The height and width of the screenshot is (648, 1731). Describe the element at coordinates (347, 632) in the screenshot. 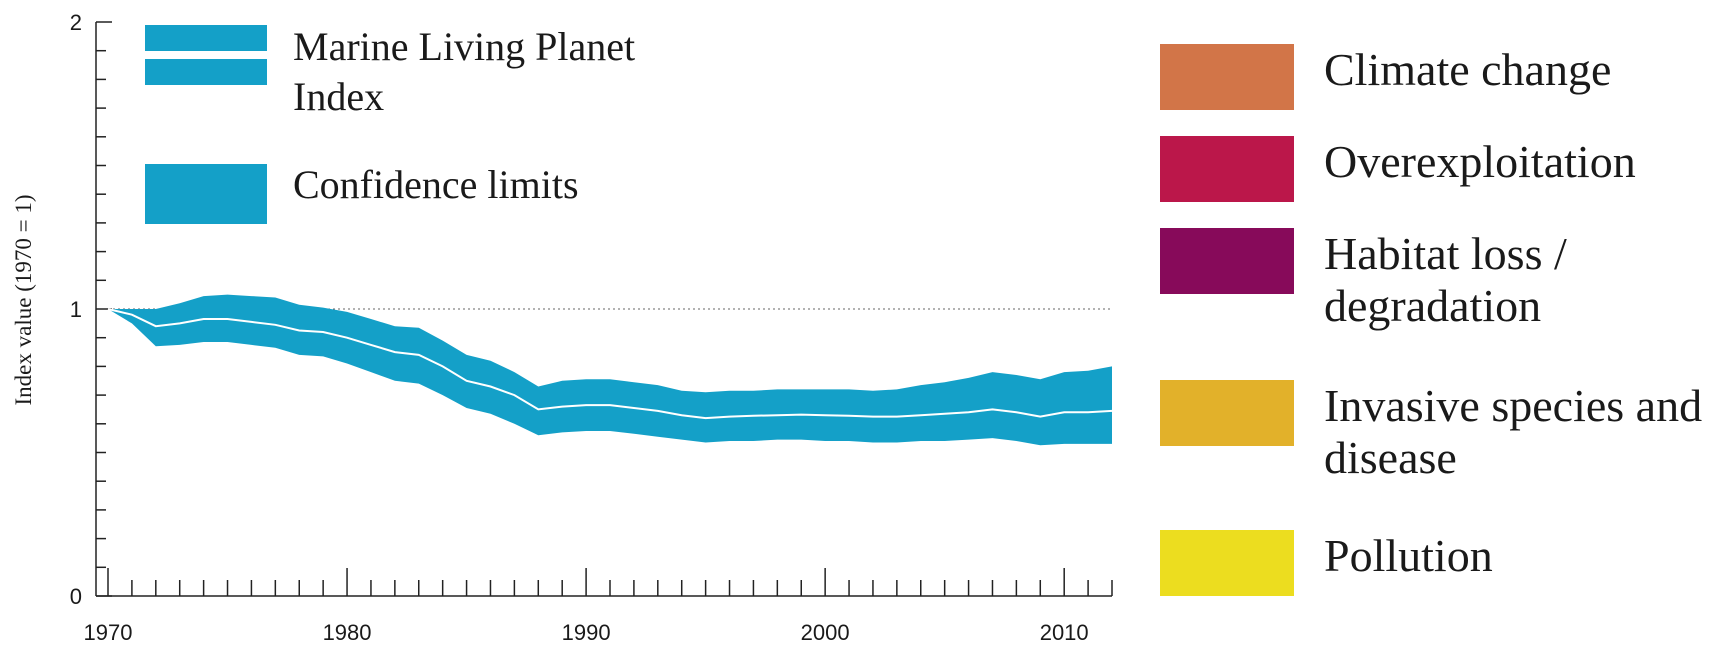

I see `x-tick-label: 1980` at that location.